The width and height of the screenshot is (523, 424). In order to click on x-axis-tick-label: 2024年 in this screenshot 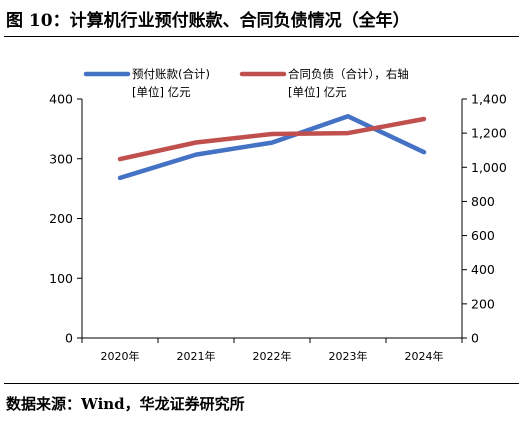, I will do `click(424, 356)`.